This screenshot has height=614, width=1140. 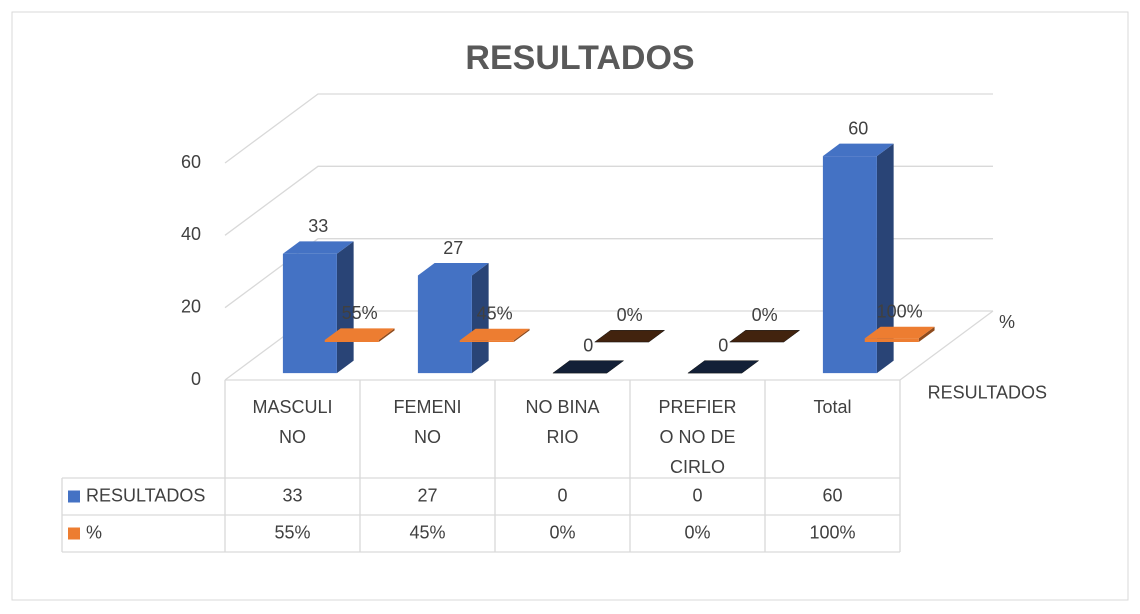 What do you see at coordinates (191, 306) in the screenshot?
I see `y-tick-label: 20` at bounding box center [191, 306].